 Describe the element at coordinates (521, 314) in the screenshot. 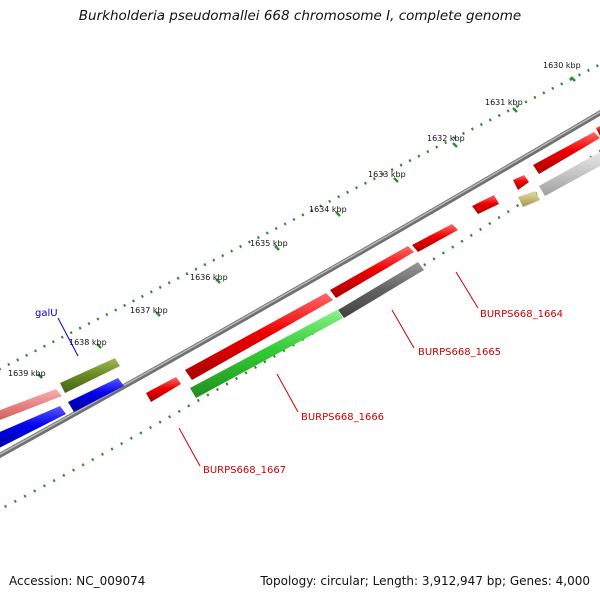

I see `gene-label-1664: BURPS668_1664` at that location.